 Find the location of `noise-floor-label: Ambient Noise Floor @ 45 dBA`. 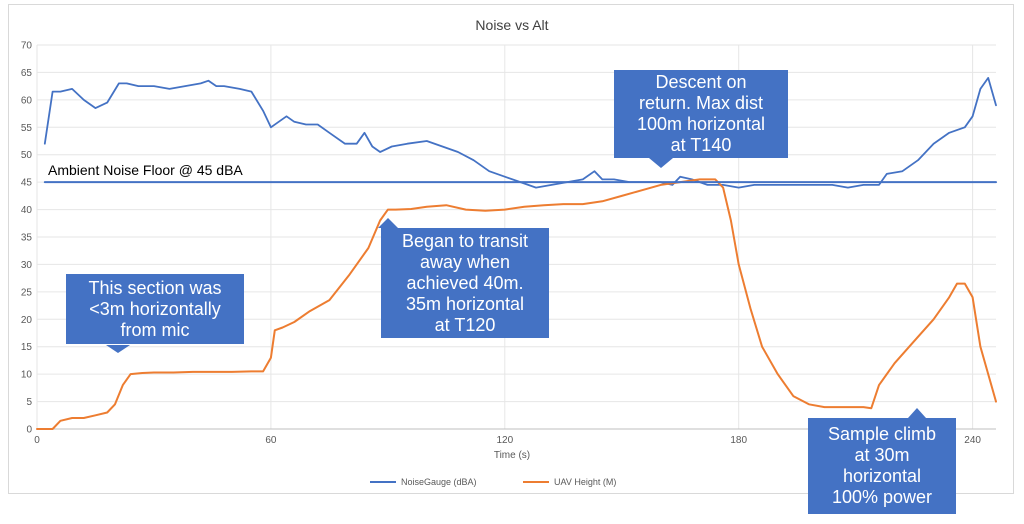

noise-floor-label: Ambient Noise Floor @ 45 dBA is located at coordinates (145, 170).